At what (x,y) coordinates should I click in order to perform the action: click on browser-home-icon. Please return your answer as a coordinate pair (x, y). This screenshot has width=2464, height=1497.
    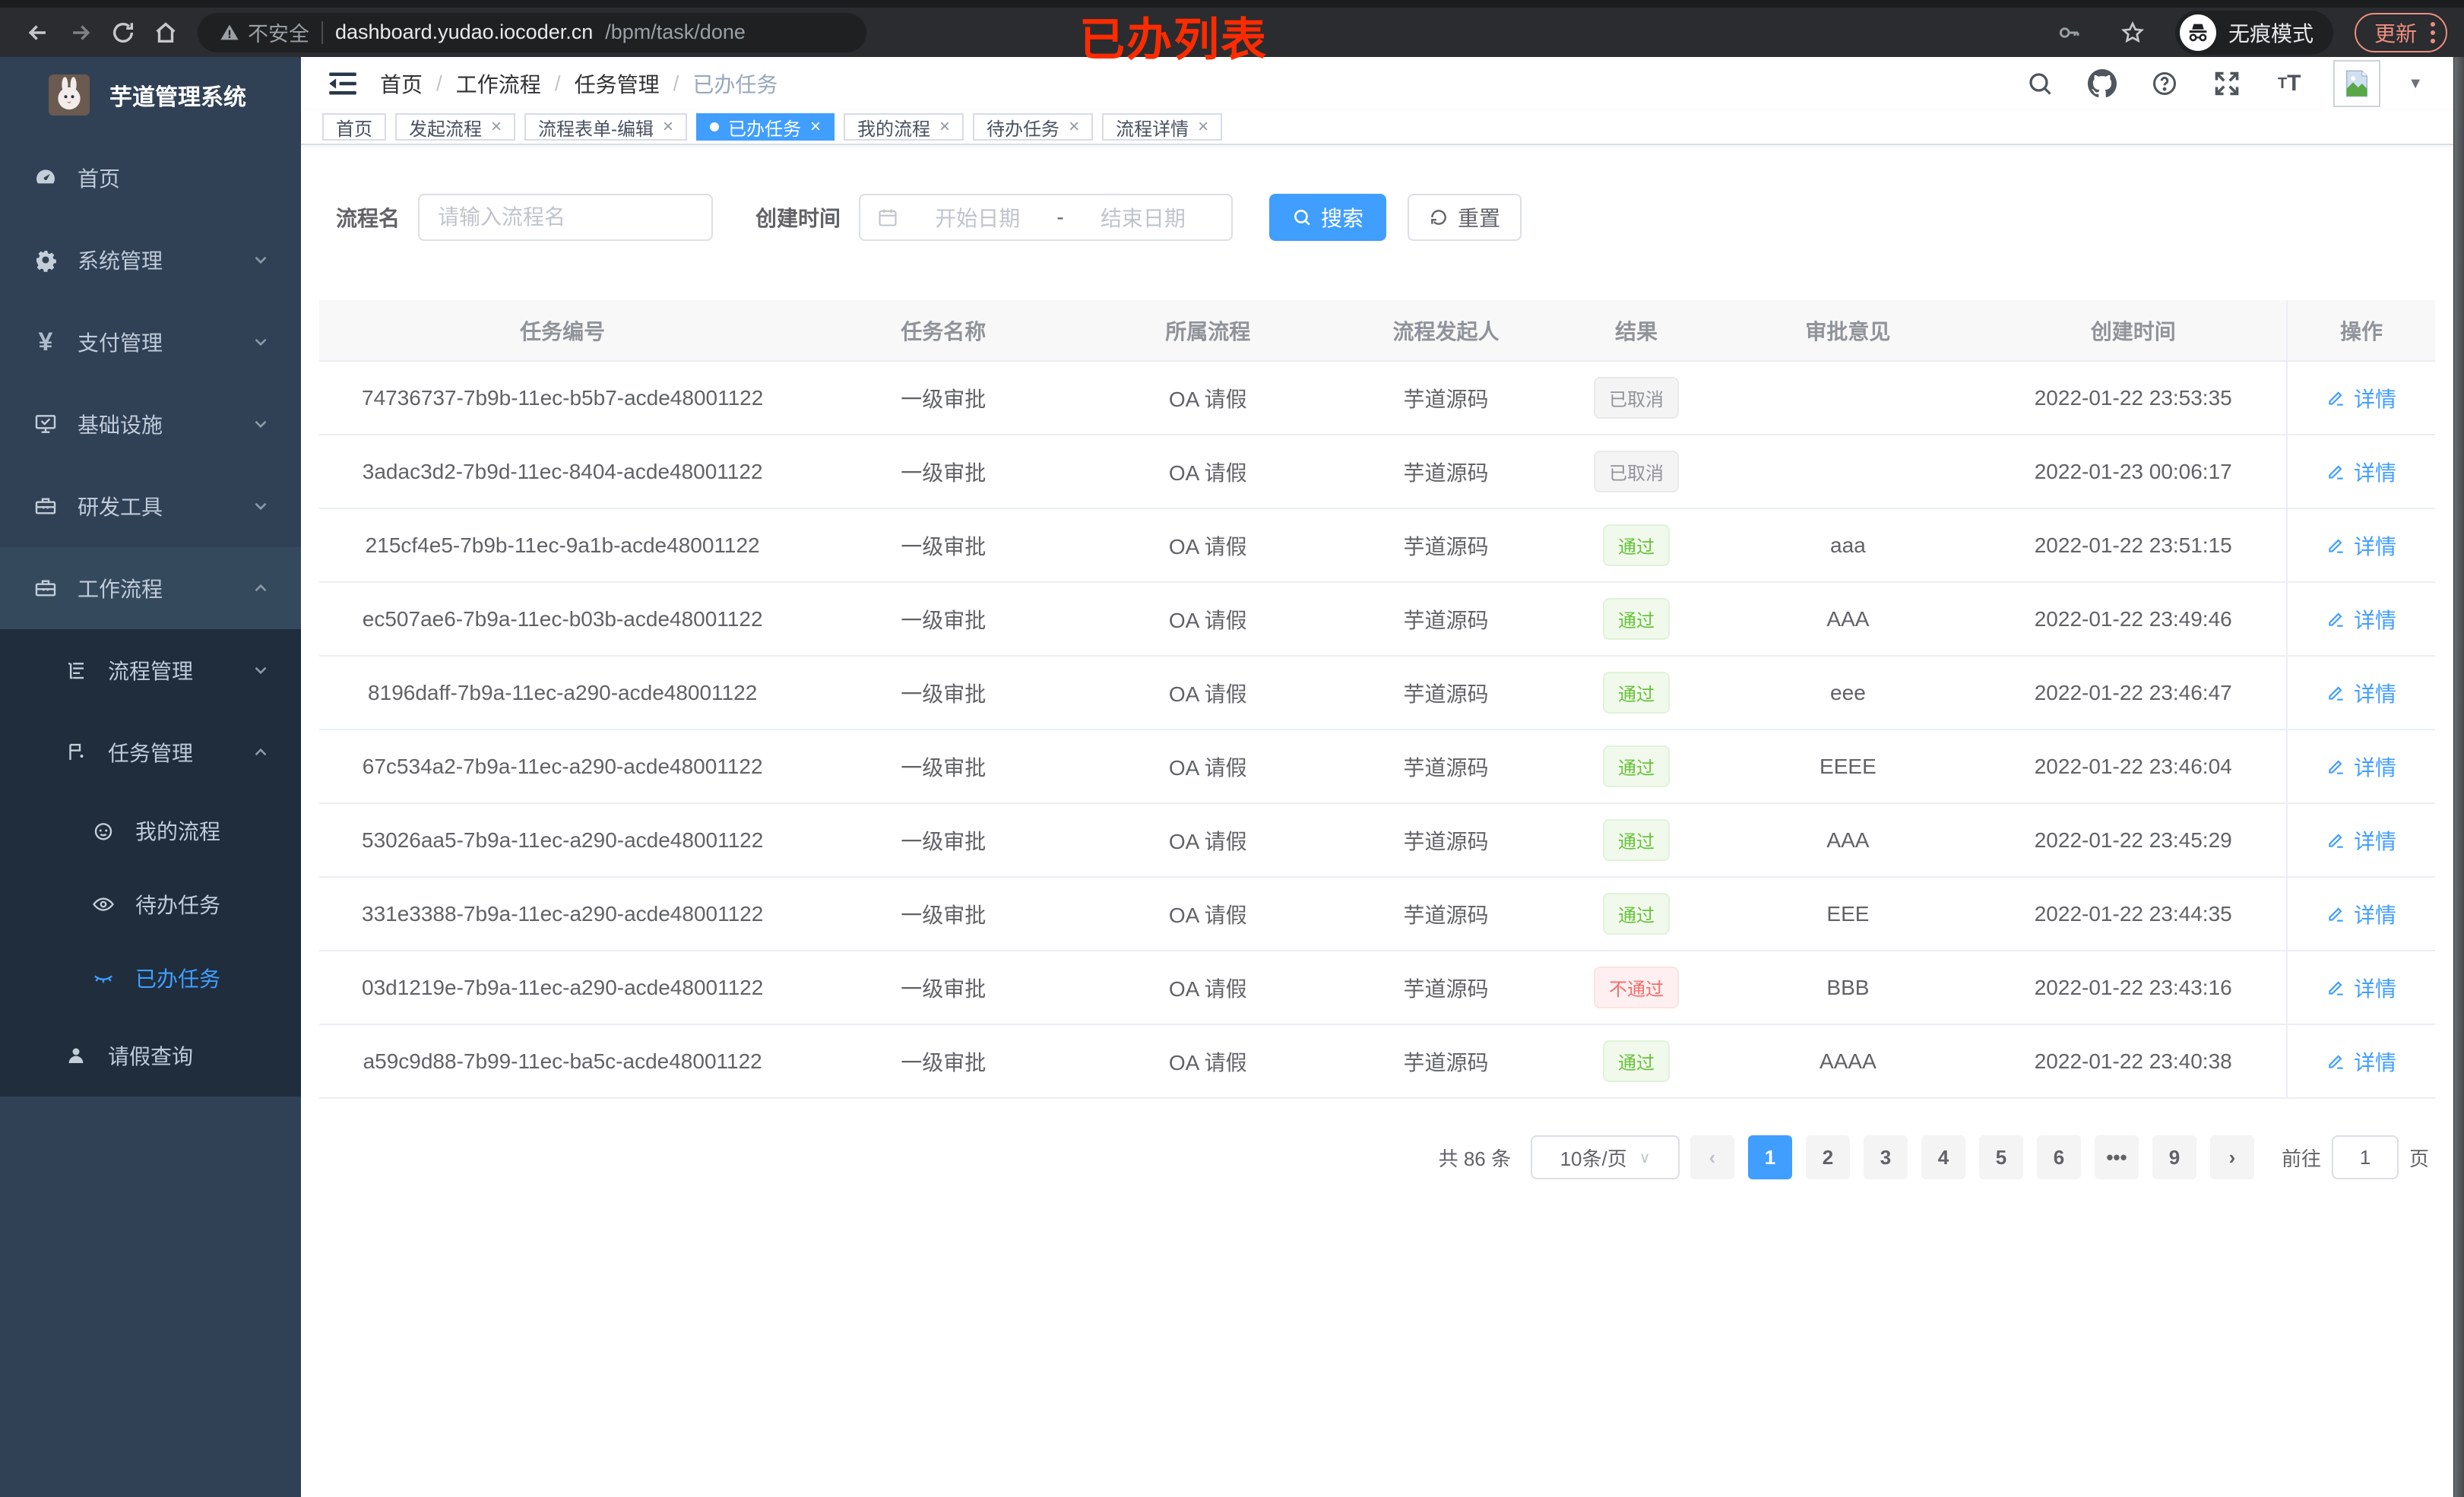
    Looking at the image, I should click on (165, 32).